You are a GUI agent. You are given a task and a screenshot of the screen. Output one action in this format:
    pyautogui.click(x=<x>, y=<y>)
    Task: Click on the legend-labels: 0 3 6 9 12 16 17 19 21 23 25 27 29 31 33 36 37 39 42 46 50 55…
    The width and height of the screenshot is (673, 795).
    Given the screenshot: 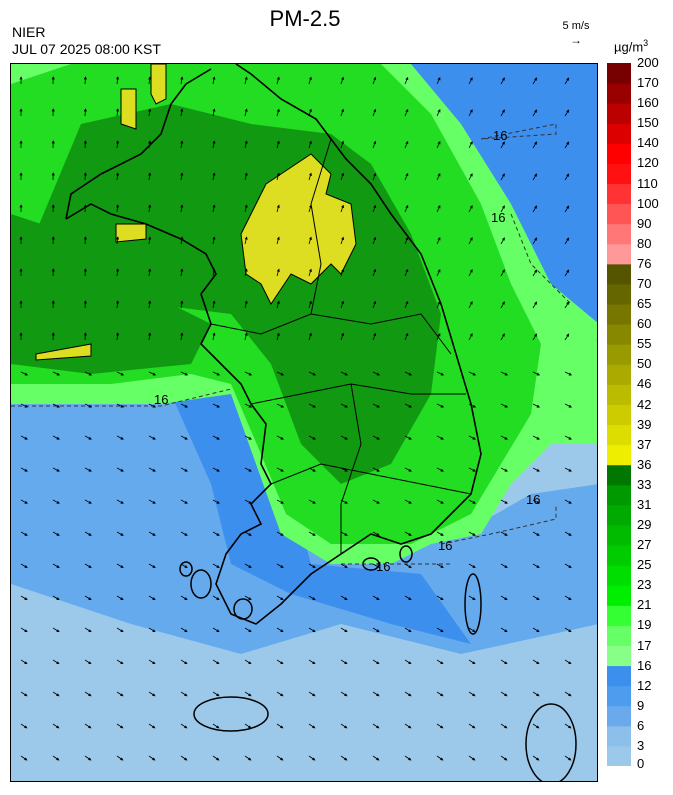 What is the action you would take?
    pyautogui.click(x=655, y=413)
    